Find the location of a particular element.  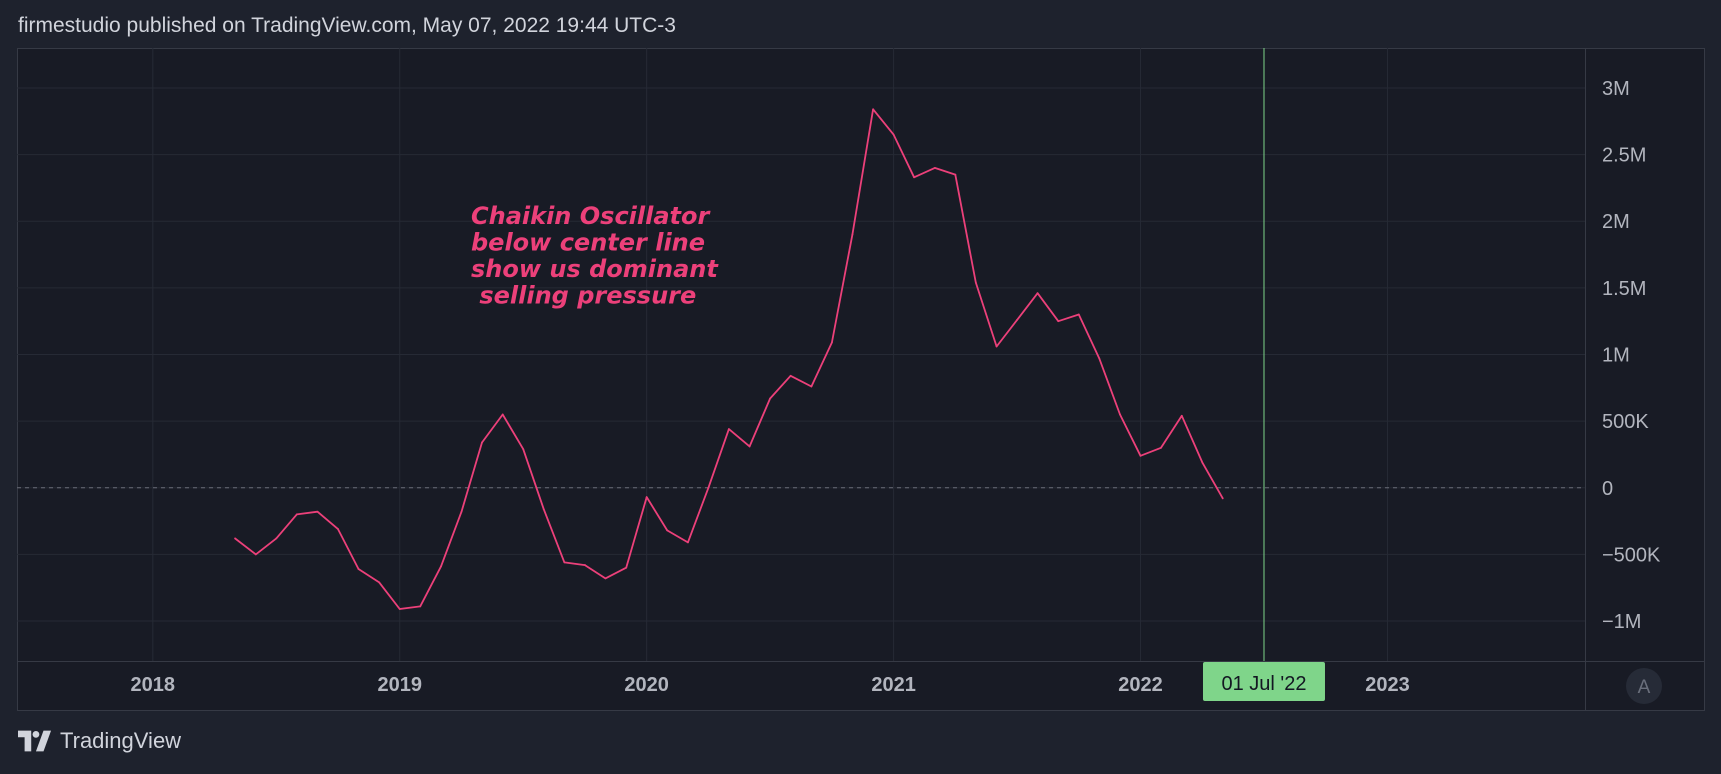

annotation-line: show us dominant is located at coordinates (595, 269).